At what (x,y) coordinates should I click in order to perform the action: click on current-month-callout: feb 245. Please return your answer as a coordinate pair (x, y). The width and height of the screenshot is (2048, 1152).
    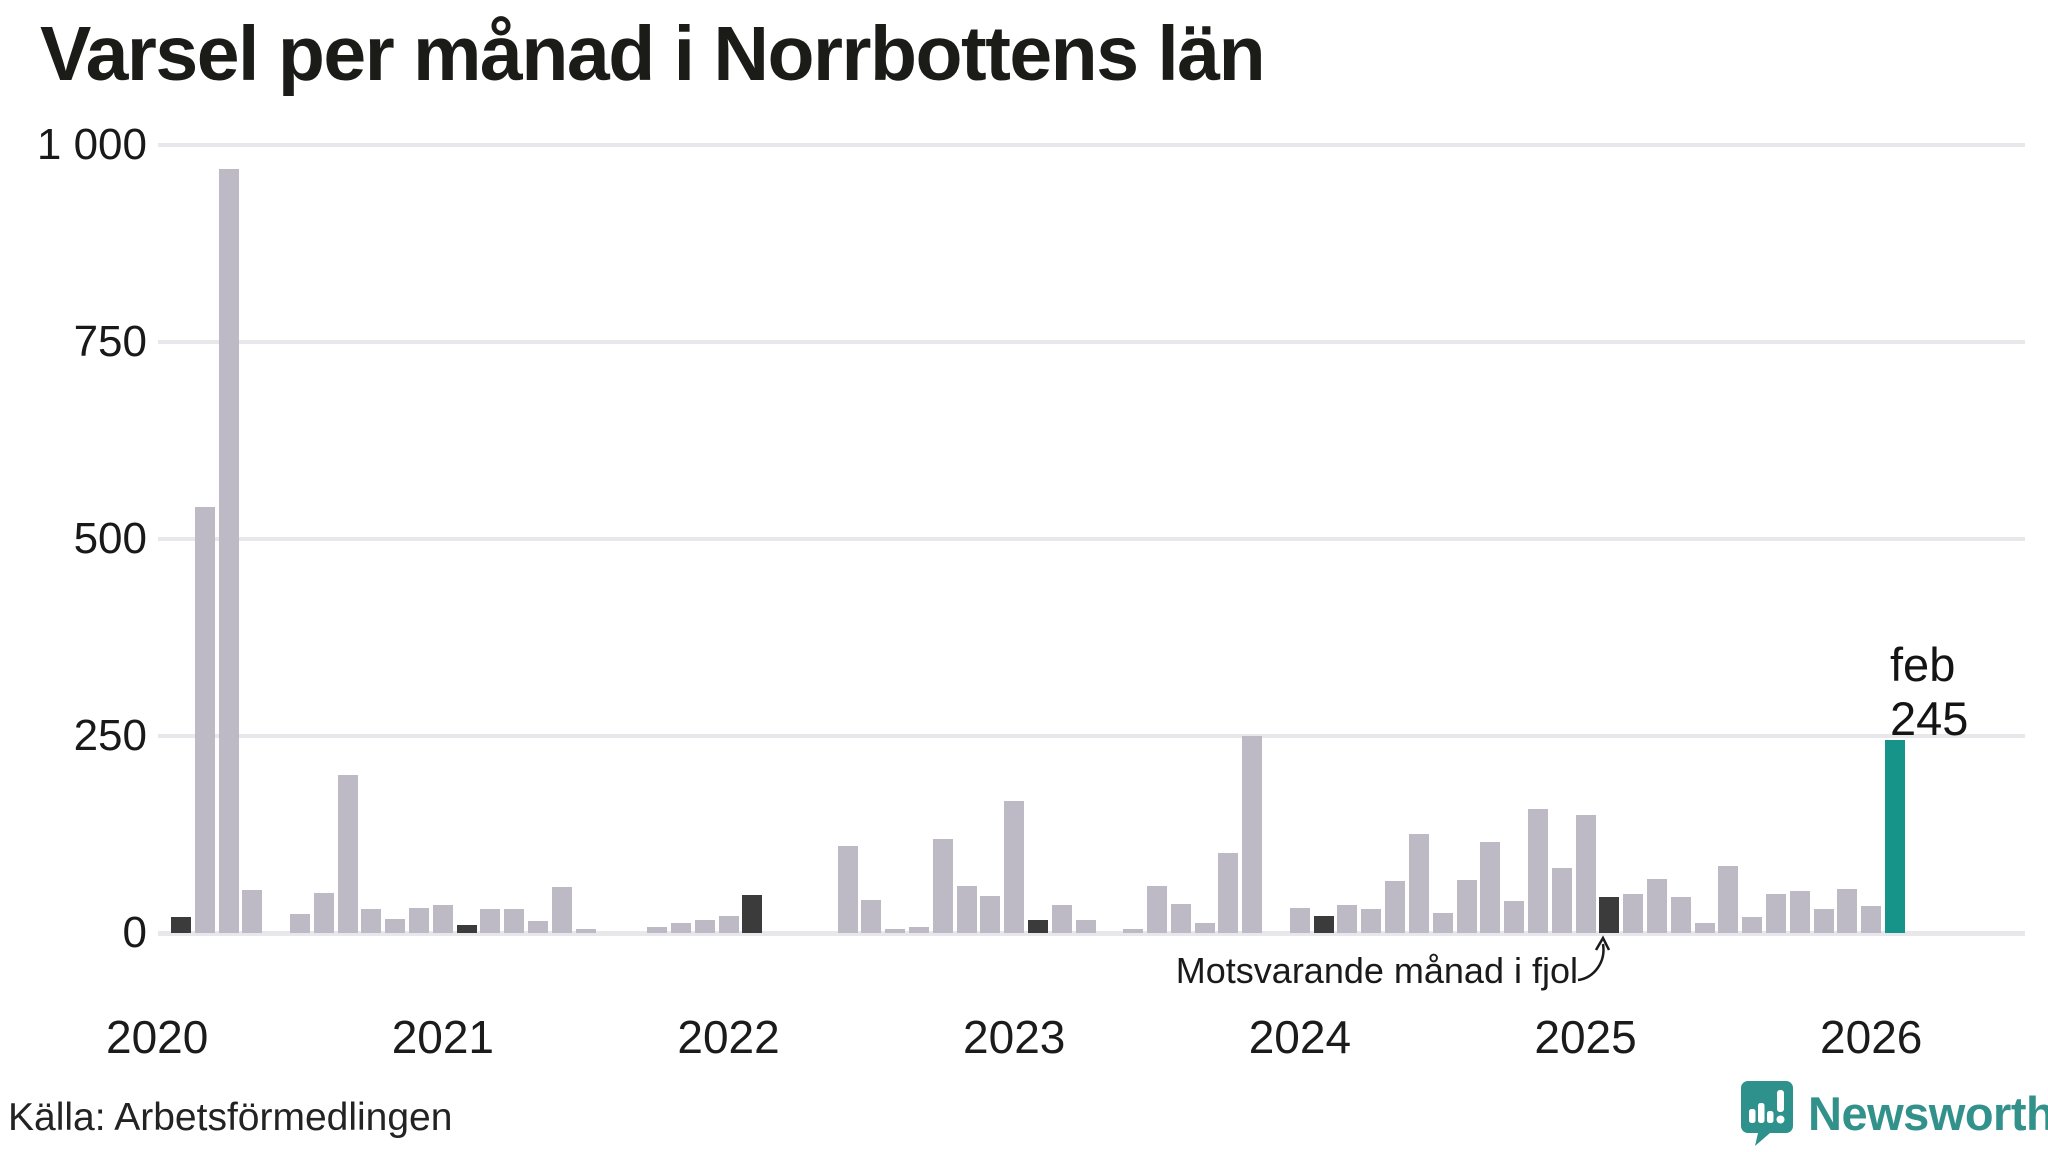
    Looking at the image, I should click on (1929, 692).